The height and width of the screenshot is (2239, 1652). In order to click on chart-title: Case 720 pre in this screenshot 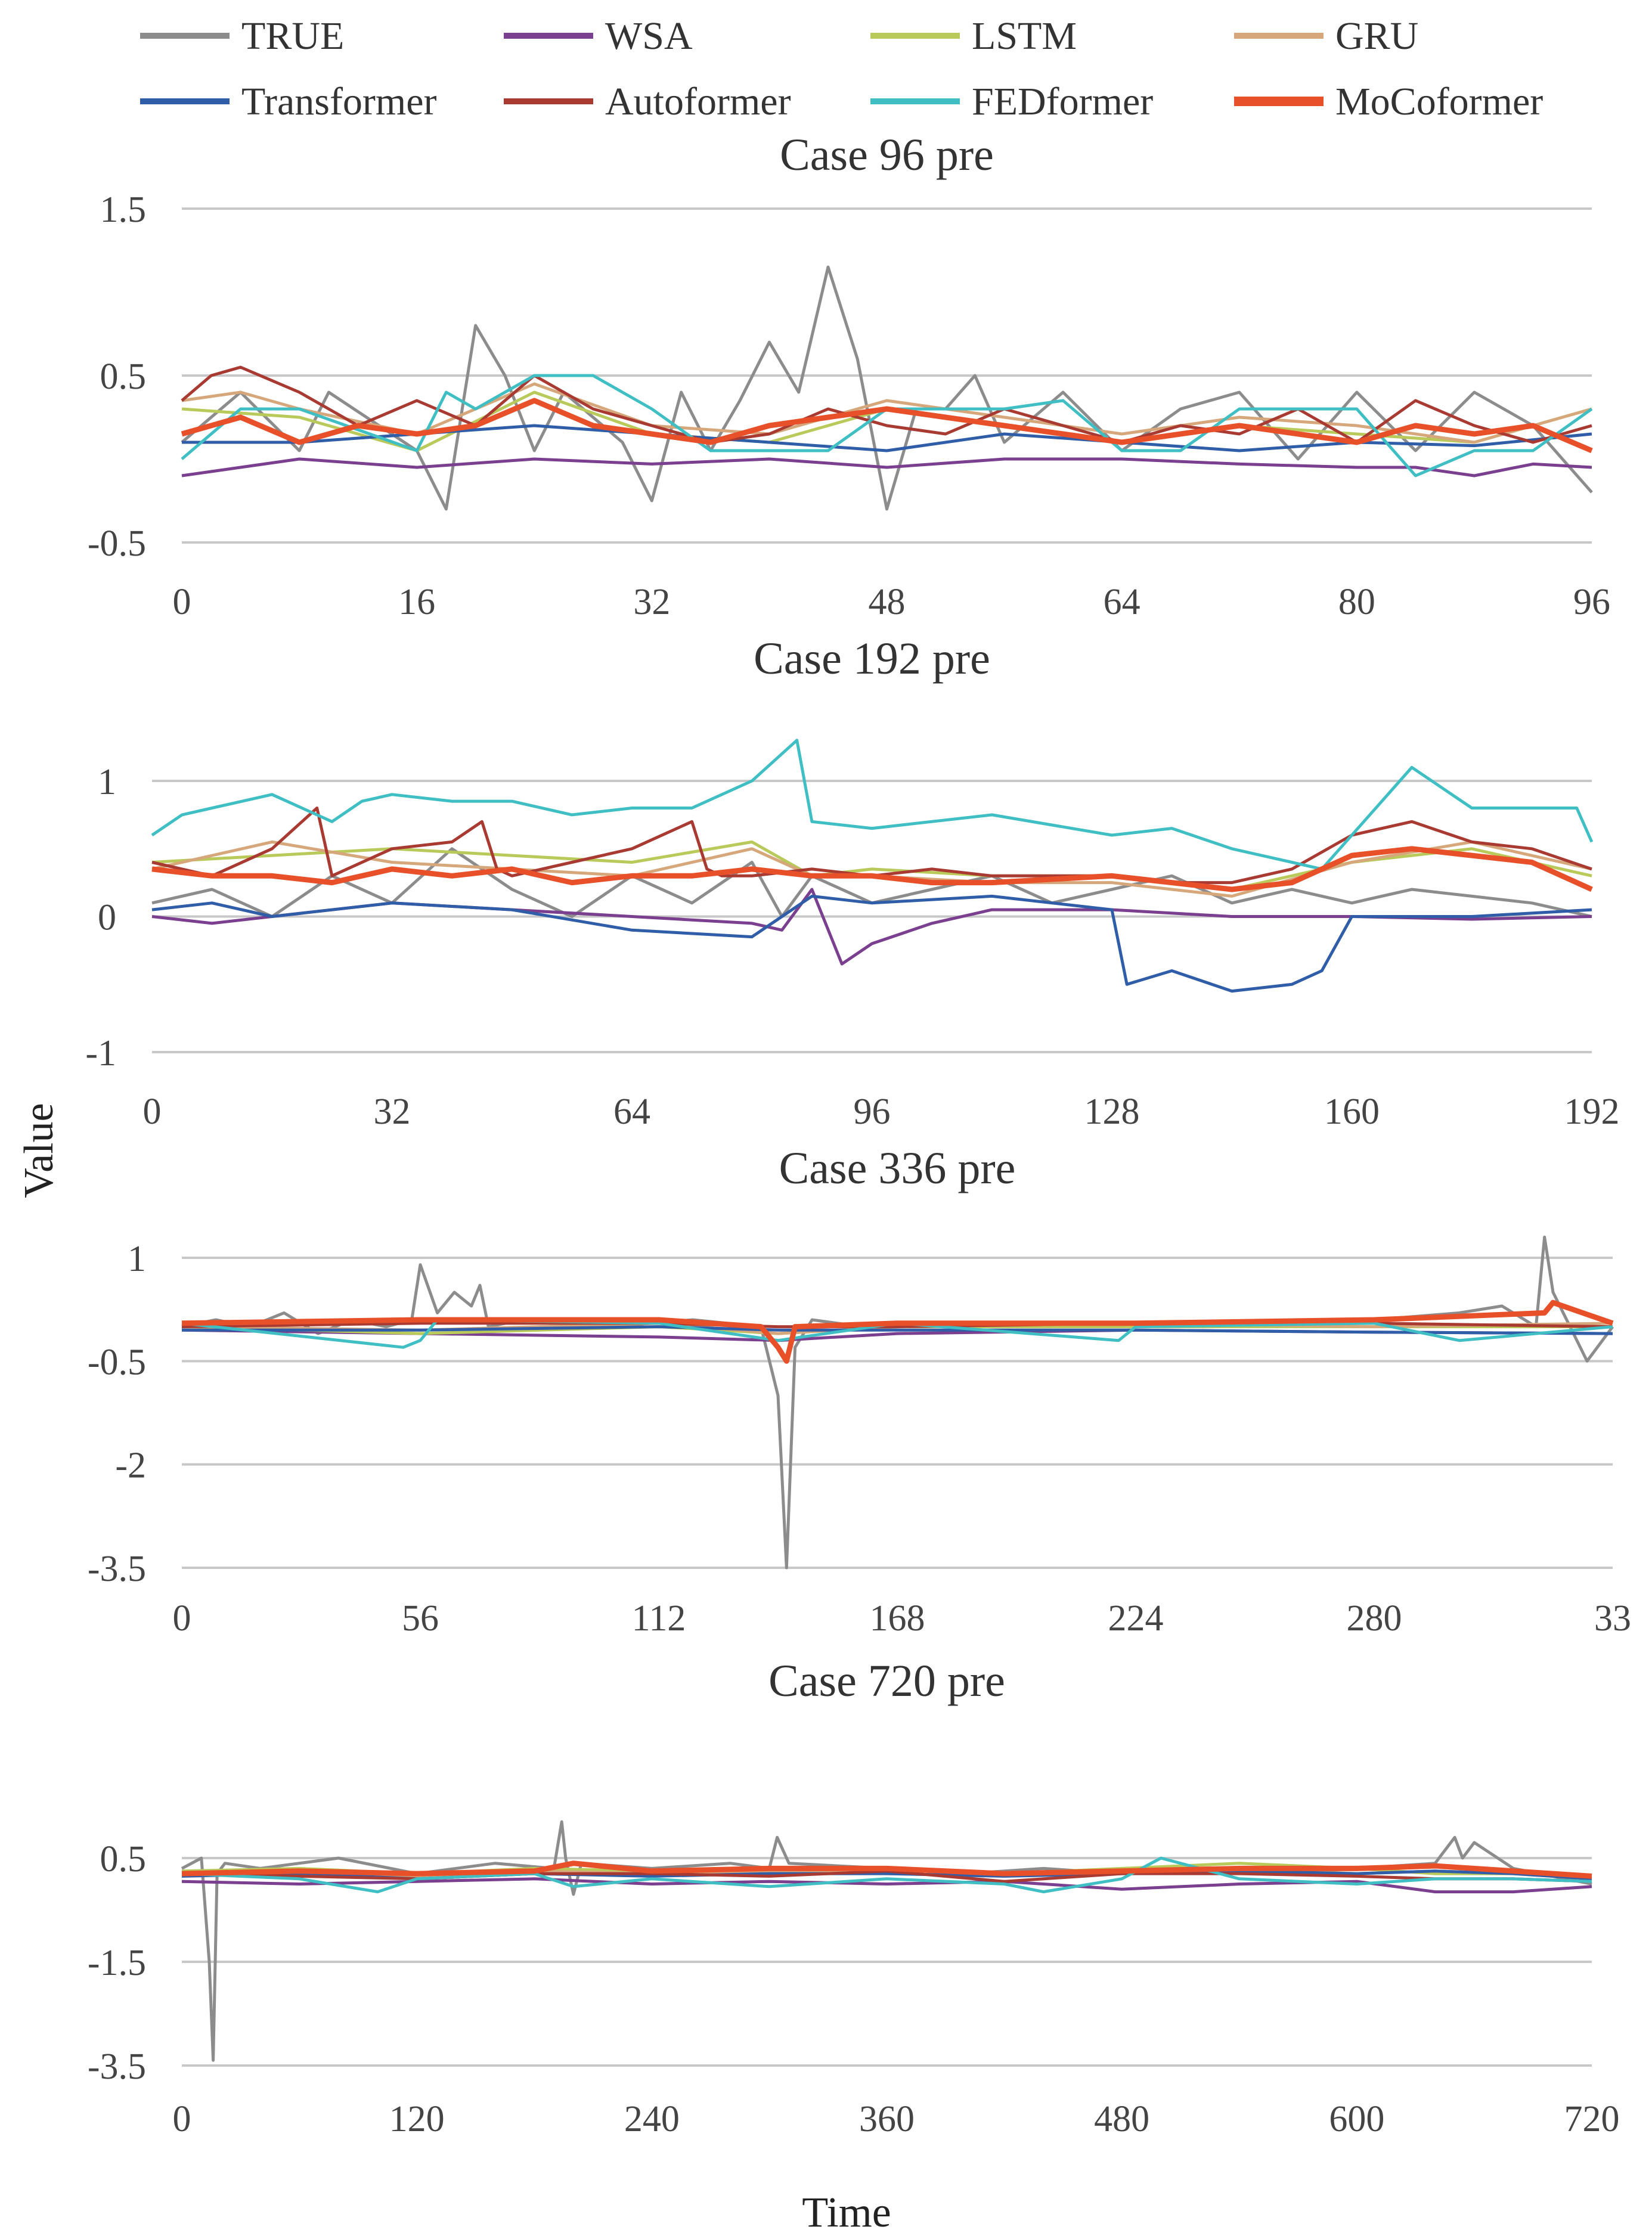, I will do `click(887, 1681)`.